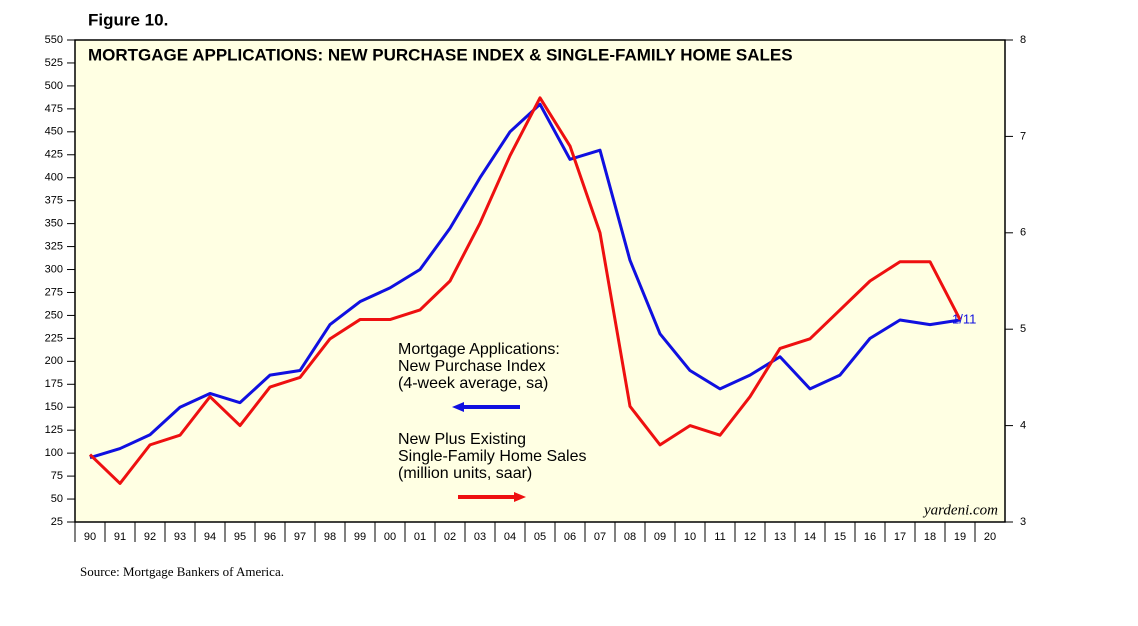  I want to click on x-tick-label: 17, so click(900, 537).